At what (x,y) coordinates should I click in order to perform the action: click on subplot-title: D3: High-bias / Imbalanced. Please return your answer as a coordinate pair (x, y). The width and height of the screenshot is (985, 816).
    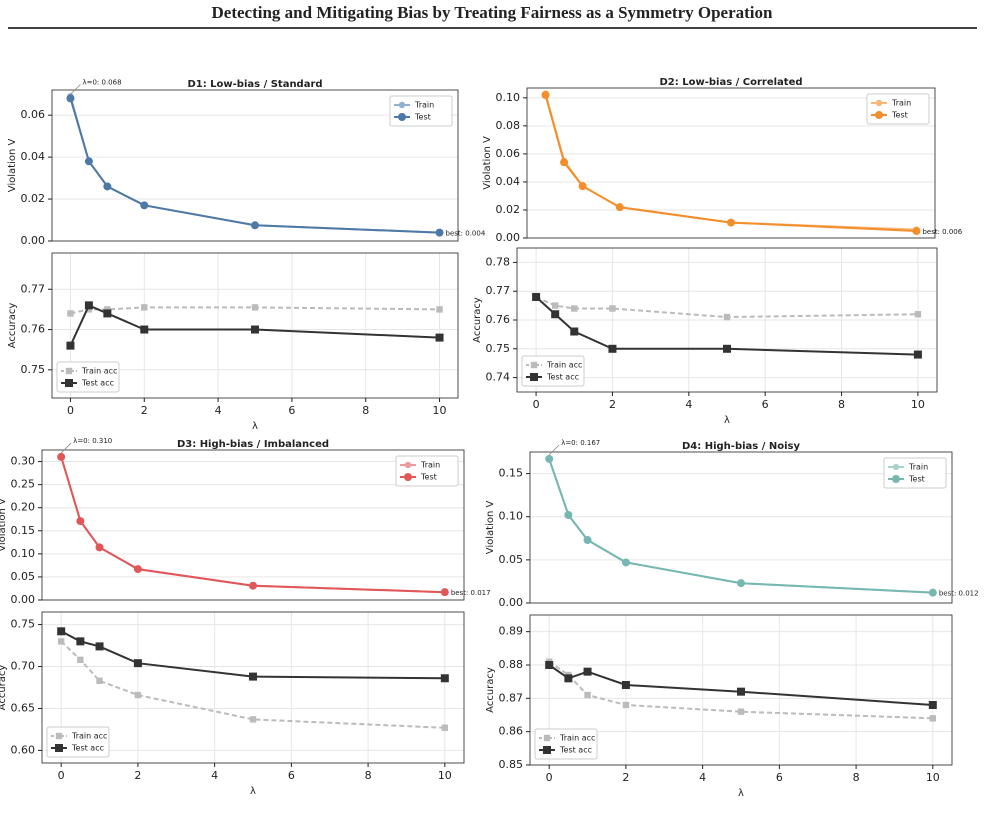
    Looking at the image, I should click on (253, 444).